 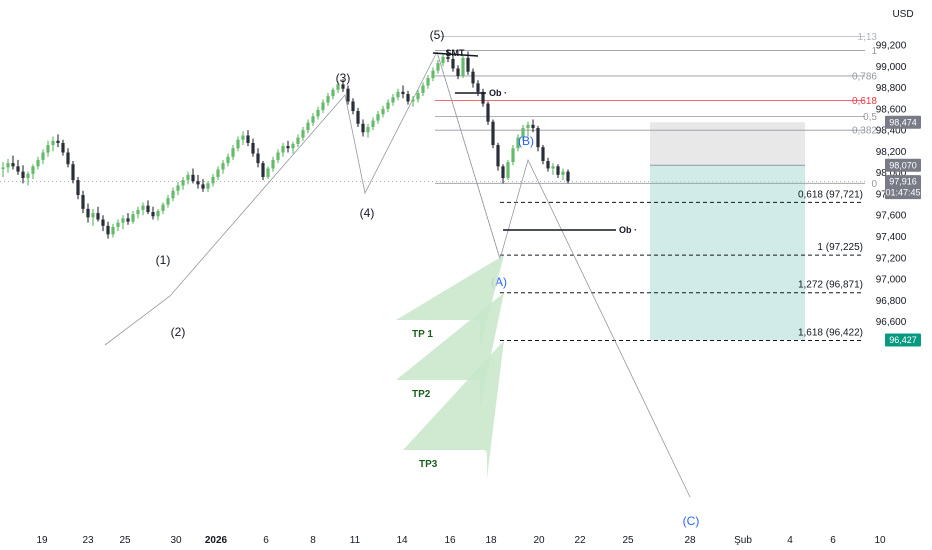 I want to click on time-tick-label: 8, so click(x=313, y=540).